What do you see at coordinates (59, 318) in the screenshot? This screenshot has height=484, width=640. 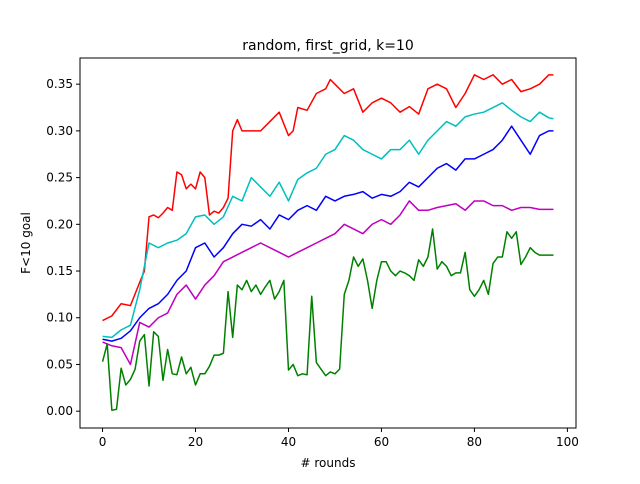 I see `y-tick-label: 0.10` at bounding box center [59, 318].